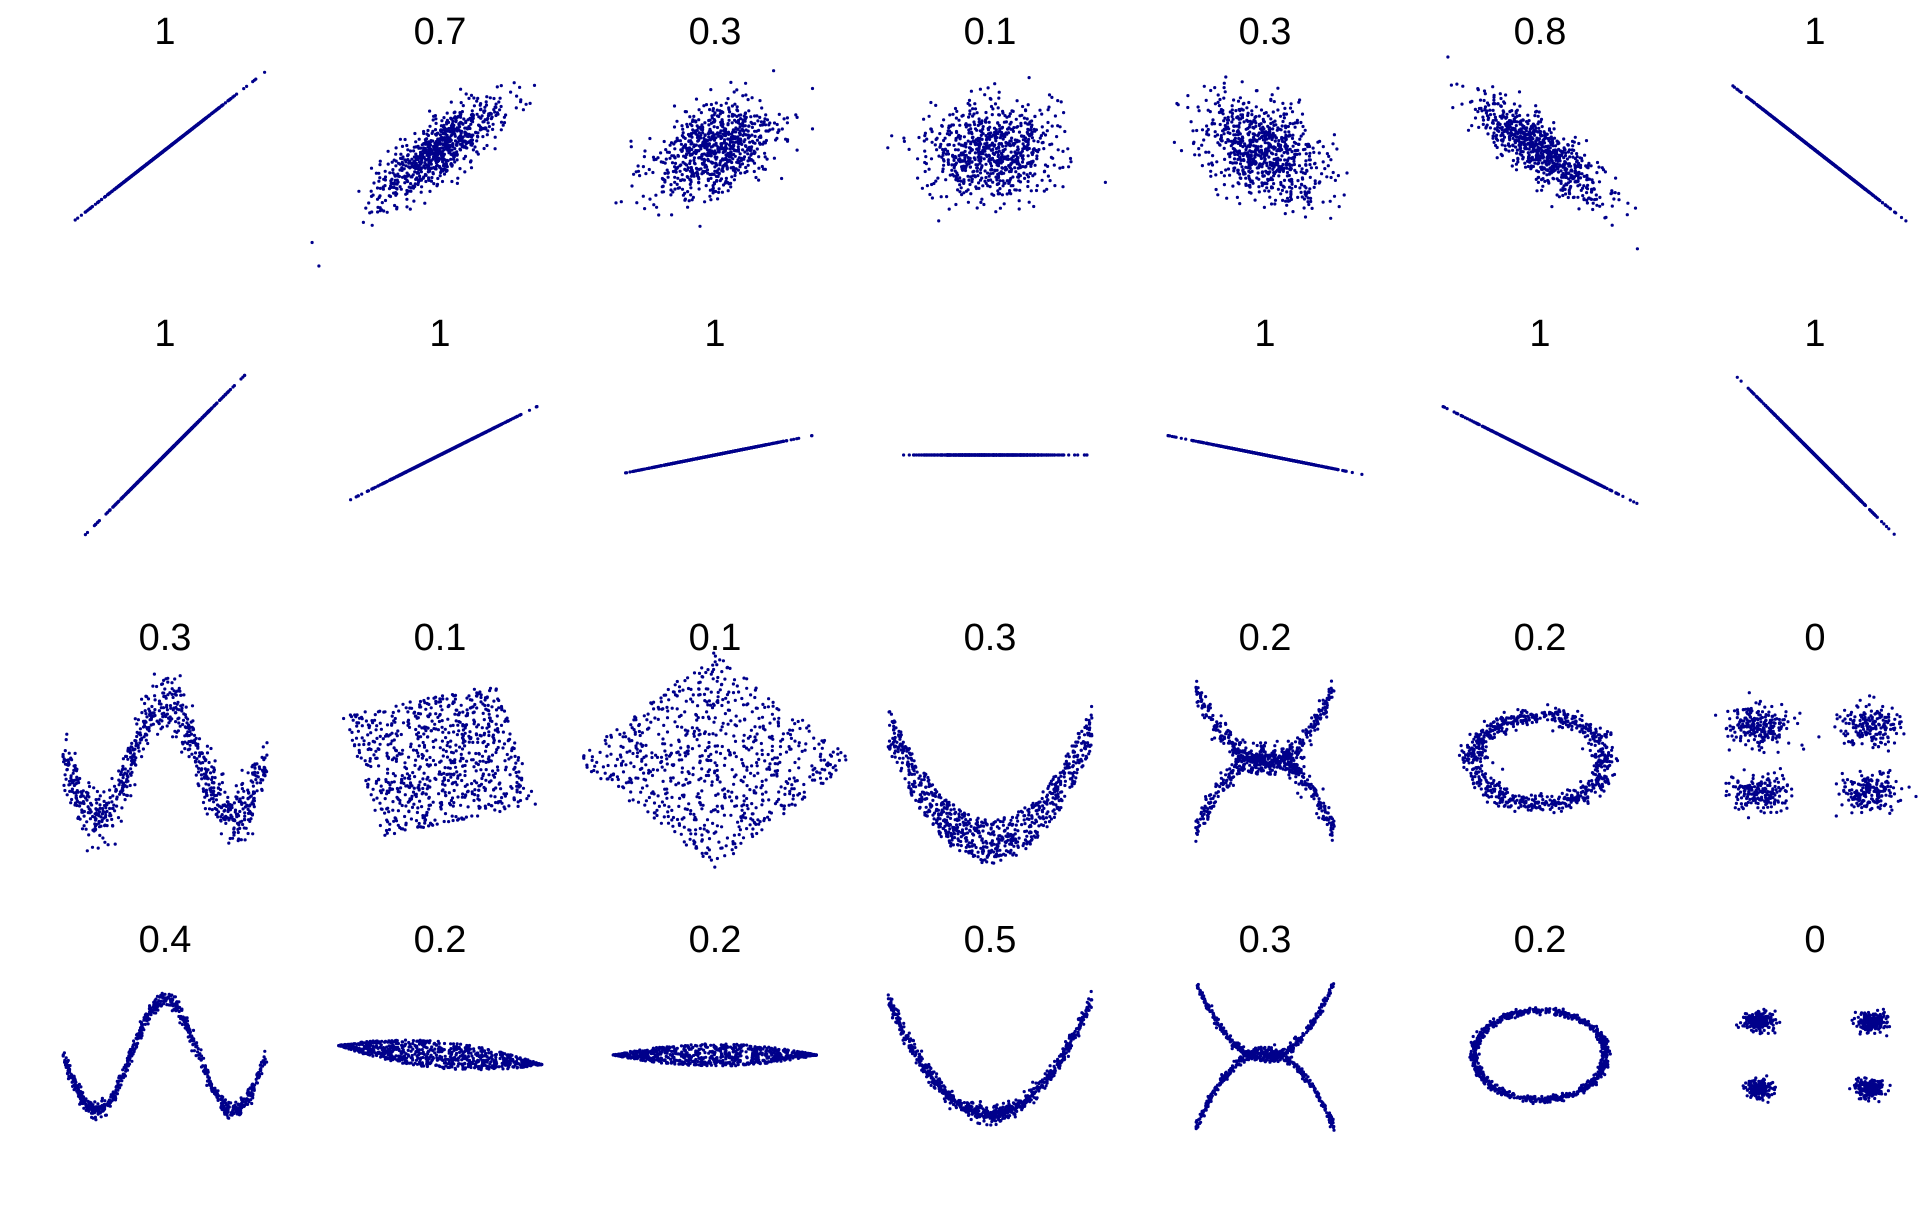 This screenshot has height=1207, width=1920. I want to click on panel-label: 0.8, so click(1540, 32).